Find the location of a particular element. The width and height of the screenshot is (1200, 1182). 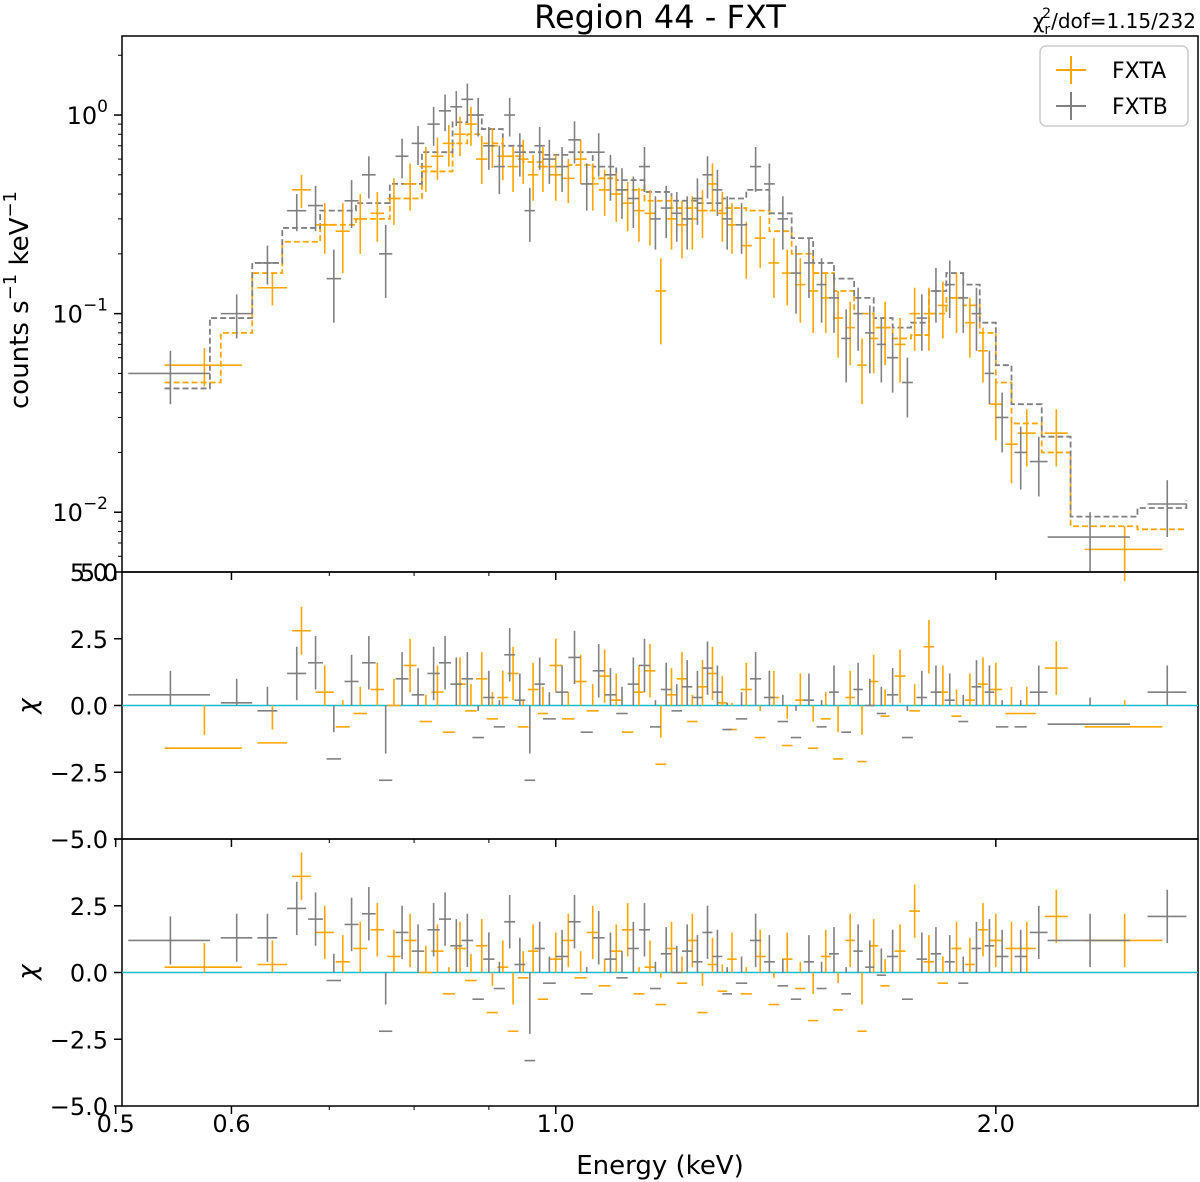

spectrum-ylabel: counts s−1 keV−1 is located at coordinates (17, 300).